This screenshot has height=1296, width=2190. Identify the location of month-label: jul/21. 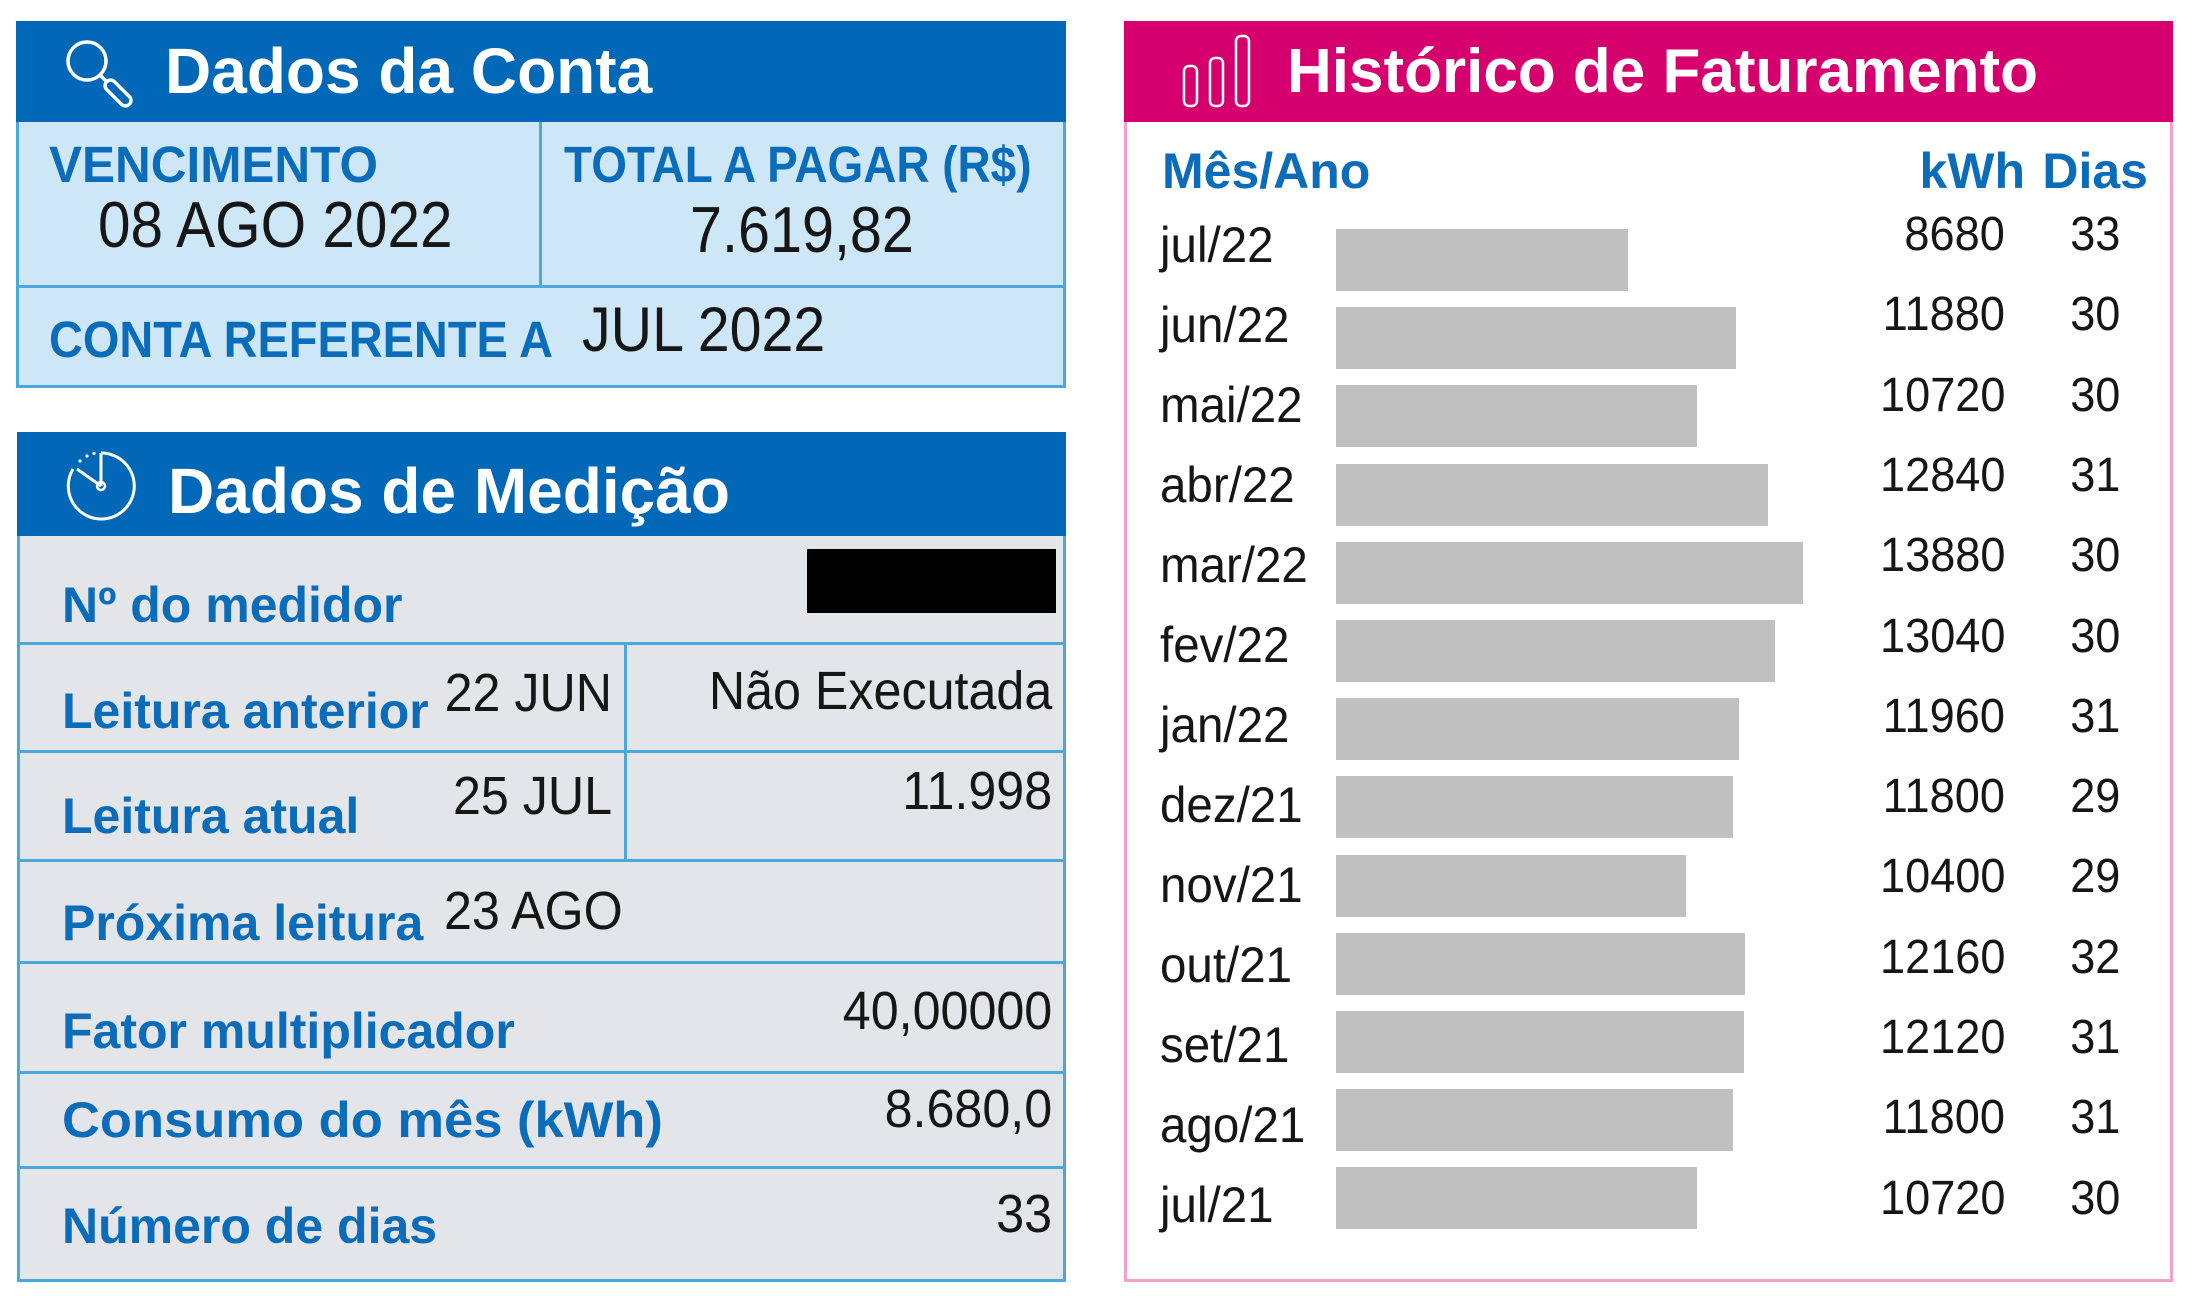
(1217, 1205).